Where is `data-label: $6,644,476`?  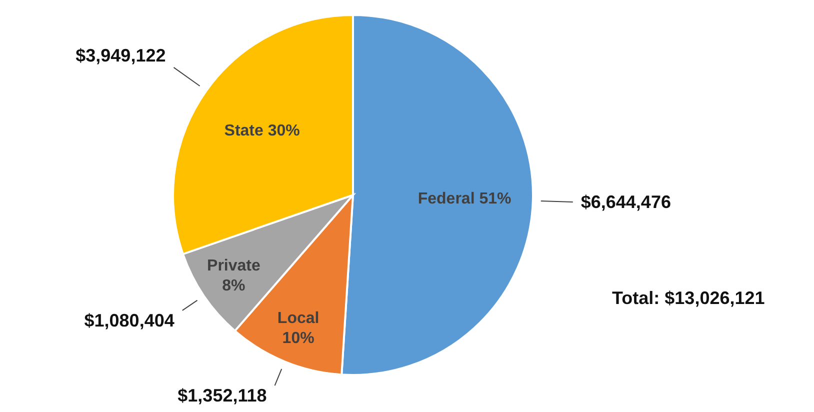 data-label: $6,644,476 is located at coordinates (625, 202).